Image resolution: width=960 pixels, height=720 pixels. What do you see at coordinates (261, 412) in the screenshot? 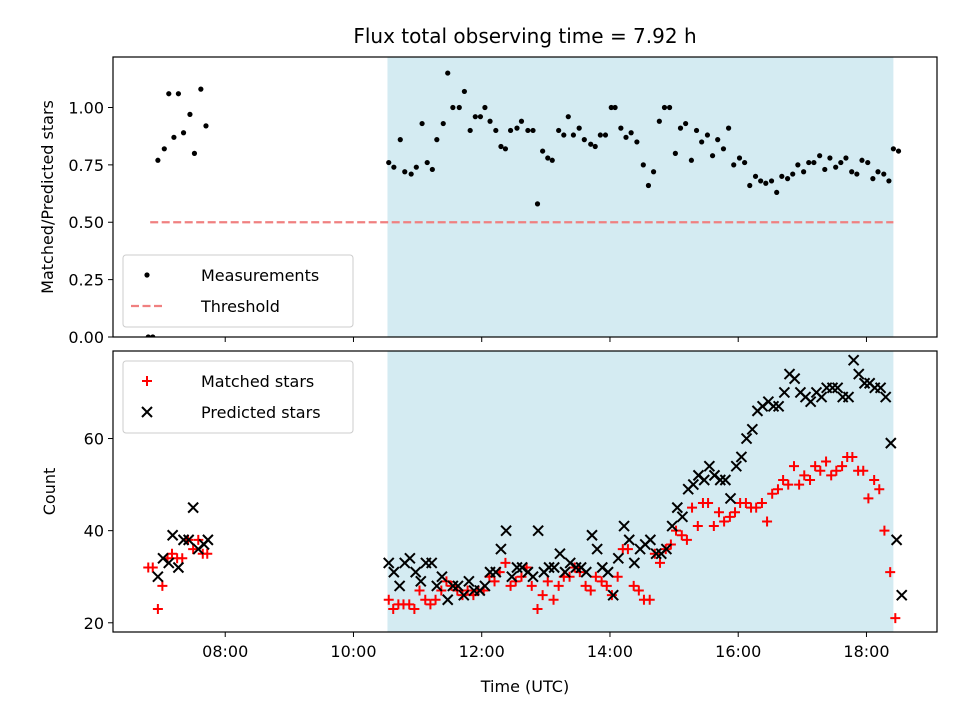
I see `legend-label: Predicted stars` at bounding box center [261, 412].